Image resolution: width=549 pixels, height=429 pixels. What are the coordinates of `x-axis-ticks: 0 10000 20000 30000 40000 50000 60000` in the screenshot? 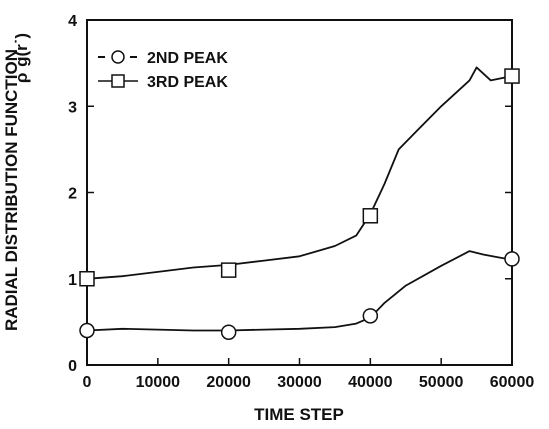 It's located at (309, 374).